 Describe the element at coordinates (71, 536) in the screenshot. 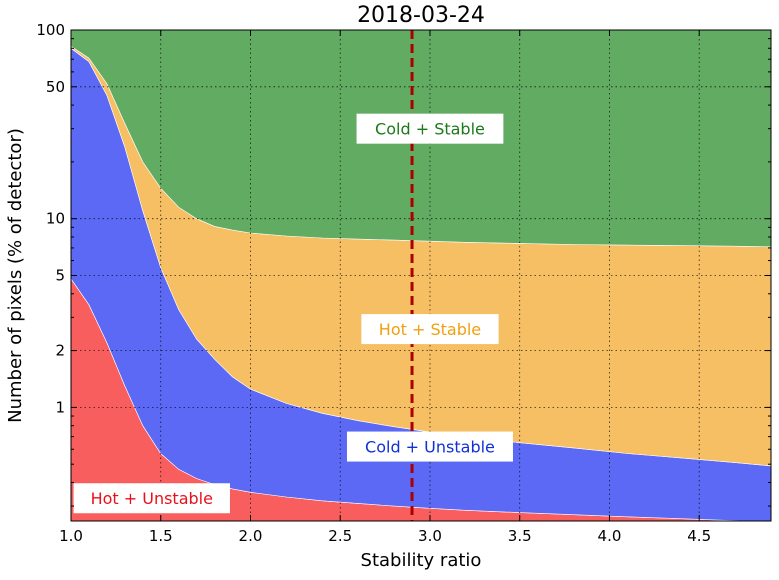

I see `x-tick-label: 1.0` at that location.